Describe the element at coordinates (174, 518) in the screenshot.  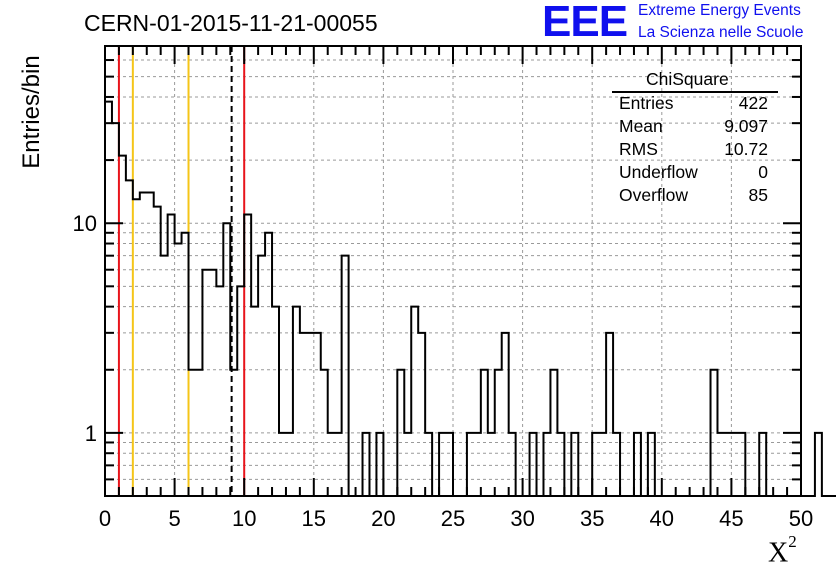
I see `x-tick-label: 5` at that location.